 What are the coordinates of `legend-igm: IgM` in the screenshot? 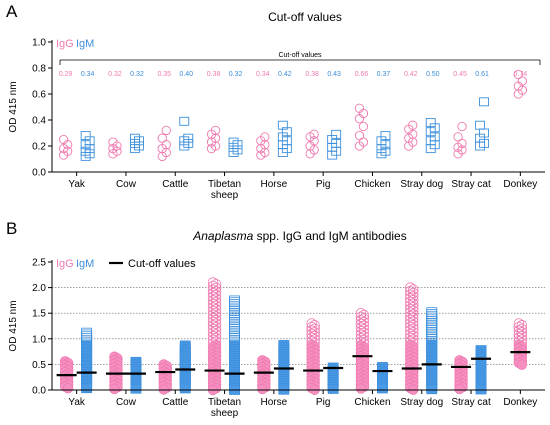 It's located at (85, 264).